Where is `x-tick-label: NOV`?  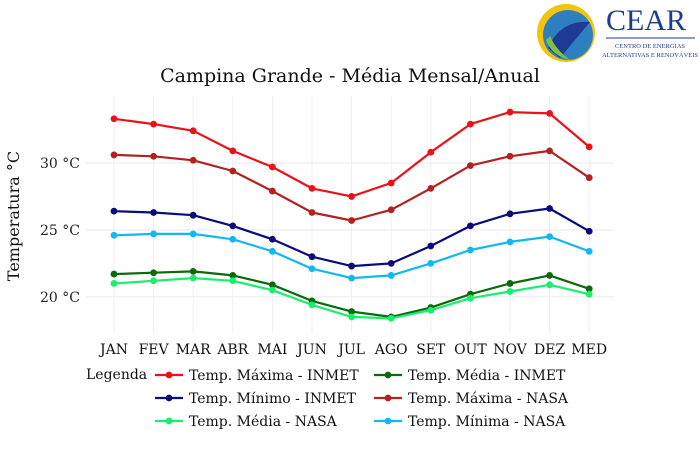 x-tick-label: NOV is located at coordinates (510, 350).